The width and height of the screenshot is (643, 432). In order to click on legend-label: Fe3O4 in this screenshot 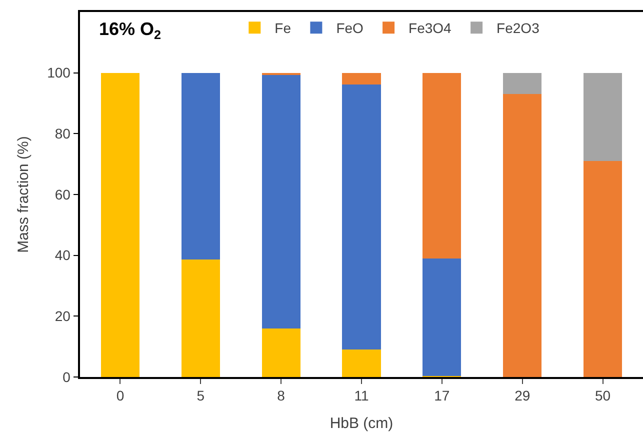, I will do `click(430, 28)`.